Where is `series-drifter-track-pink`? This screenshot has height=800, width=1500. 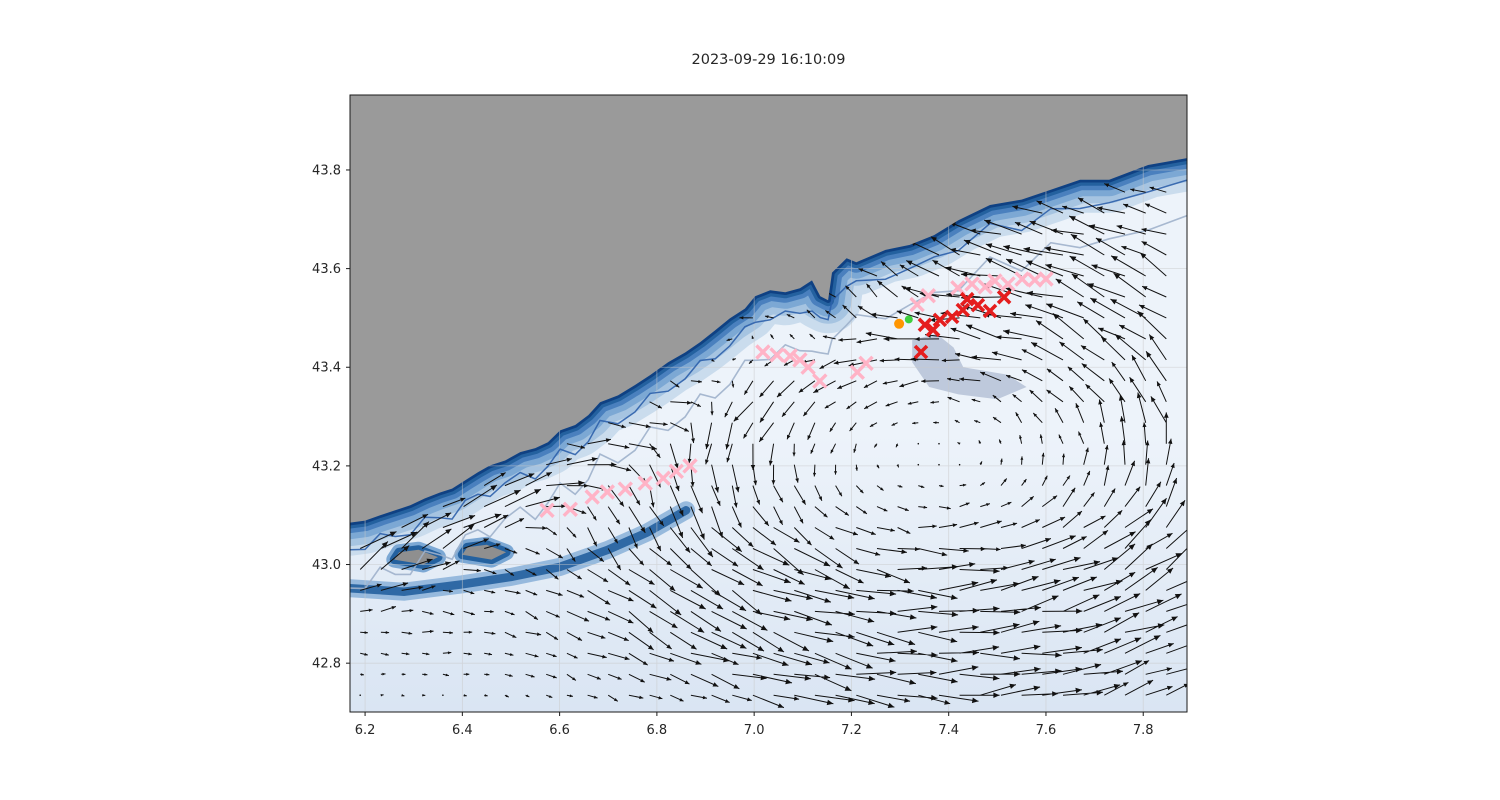
series-drifter-track-pink is located at coordinates (796, 395).